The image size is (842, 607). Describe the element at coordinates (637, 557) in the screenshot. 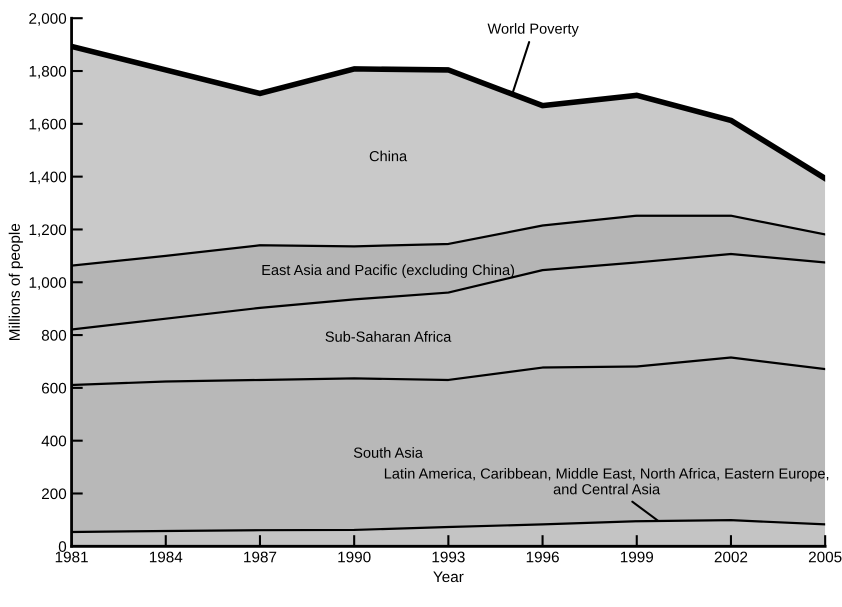

I see `x-tick-label: 1999` at that location.